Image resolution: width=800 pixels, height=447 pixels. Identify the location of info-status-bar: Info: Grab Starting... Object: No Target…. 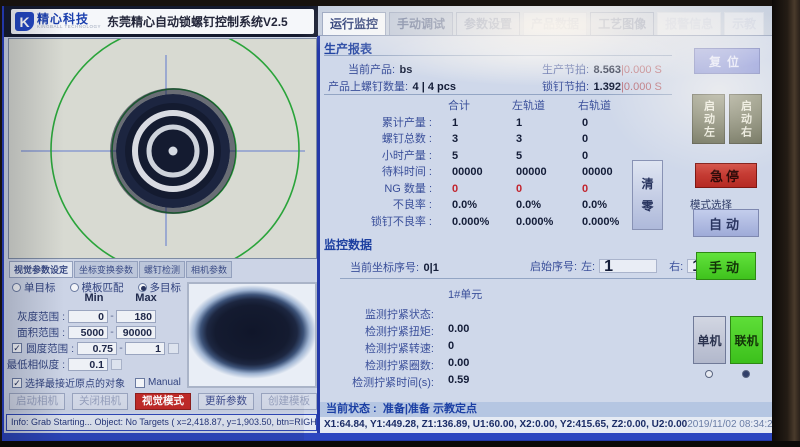
(161, 422).